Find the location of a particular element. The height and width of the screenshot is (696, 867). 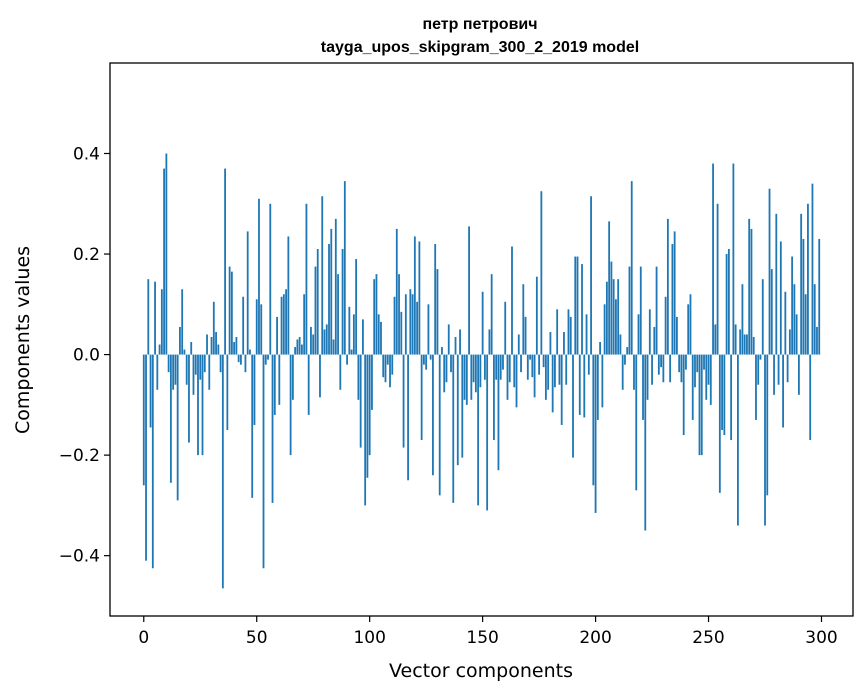

y-tick-label: −0.2 is located at coordinates (79, 456).